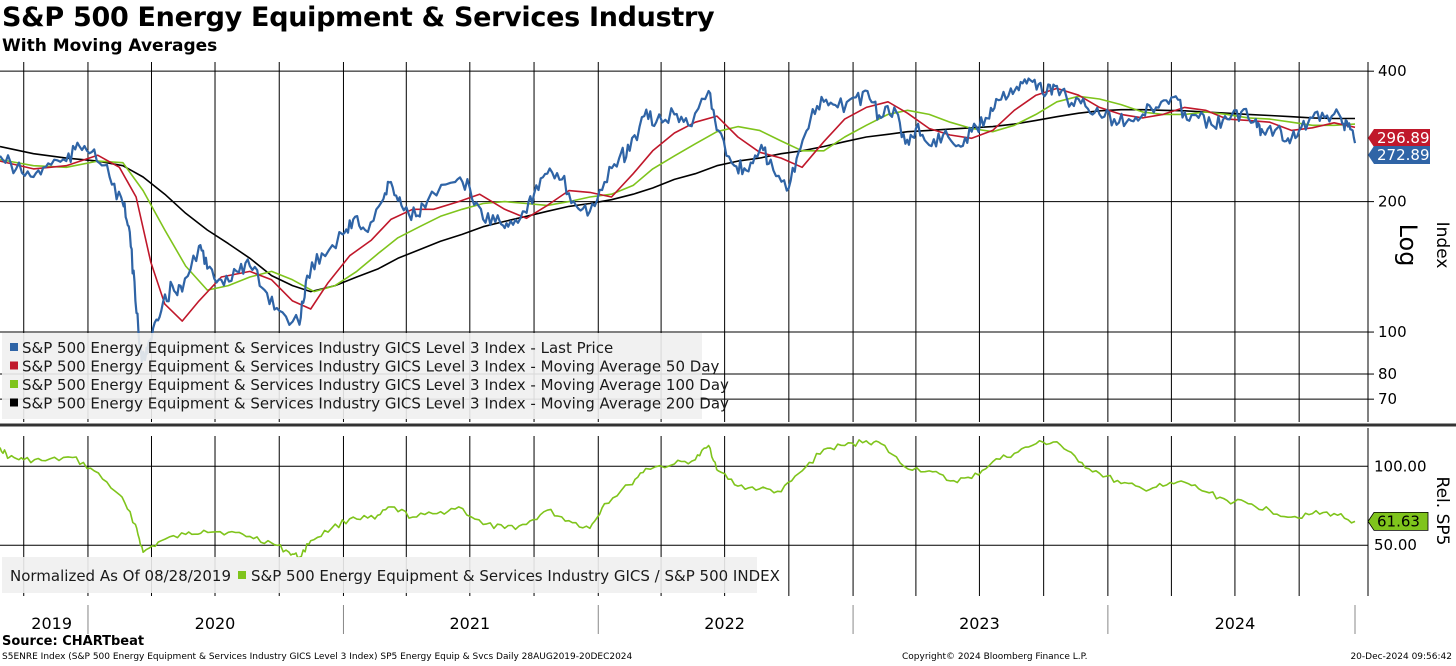 This screenshot has width=1456, height=666. I want to click on last-value-text-relative: 61.63, so click(1398, 521).